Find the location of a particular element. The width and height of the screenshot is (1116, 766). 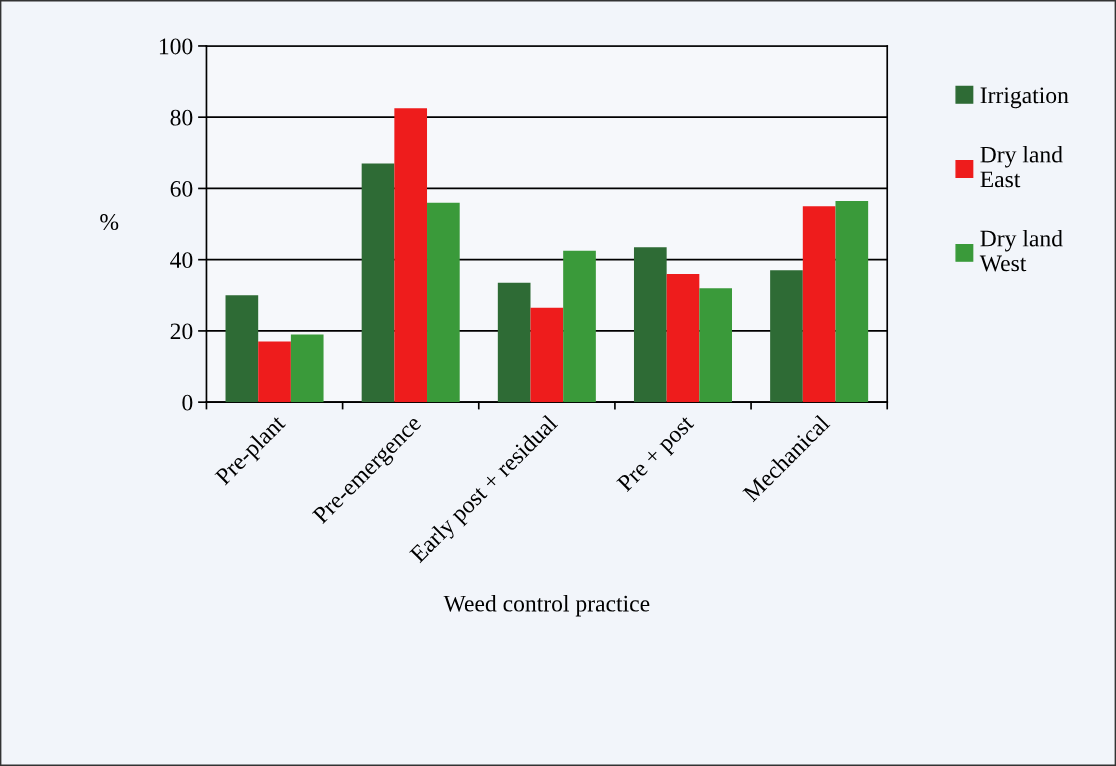

y-tick-label: 40 is located at coordinates (181, 260).